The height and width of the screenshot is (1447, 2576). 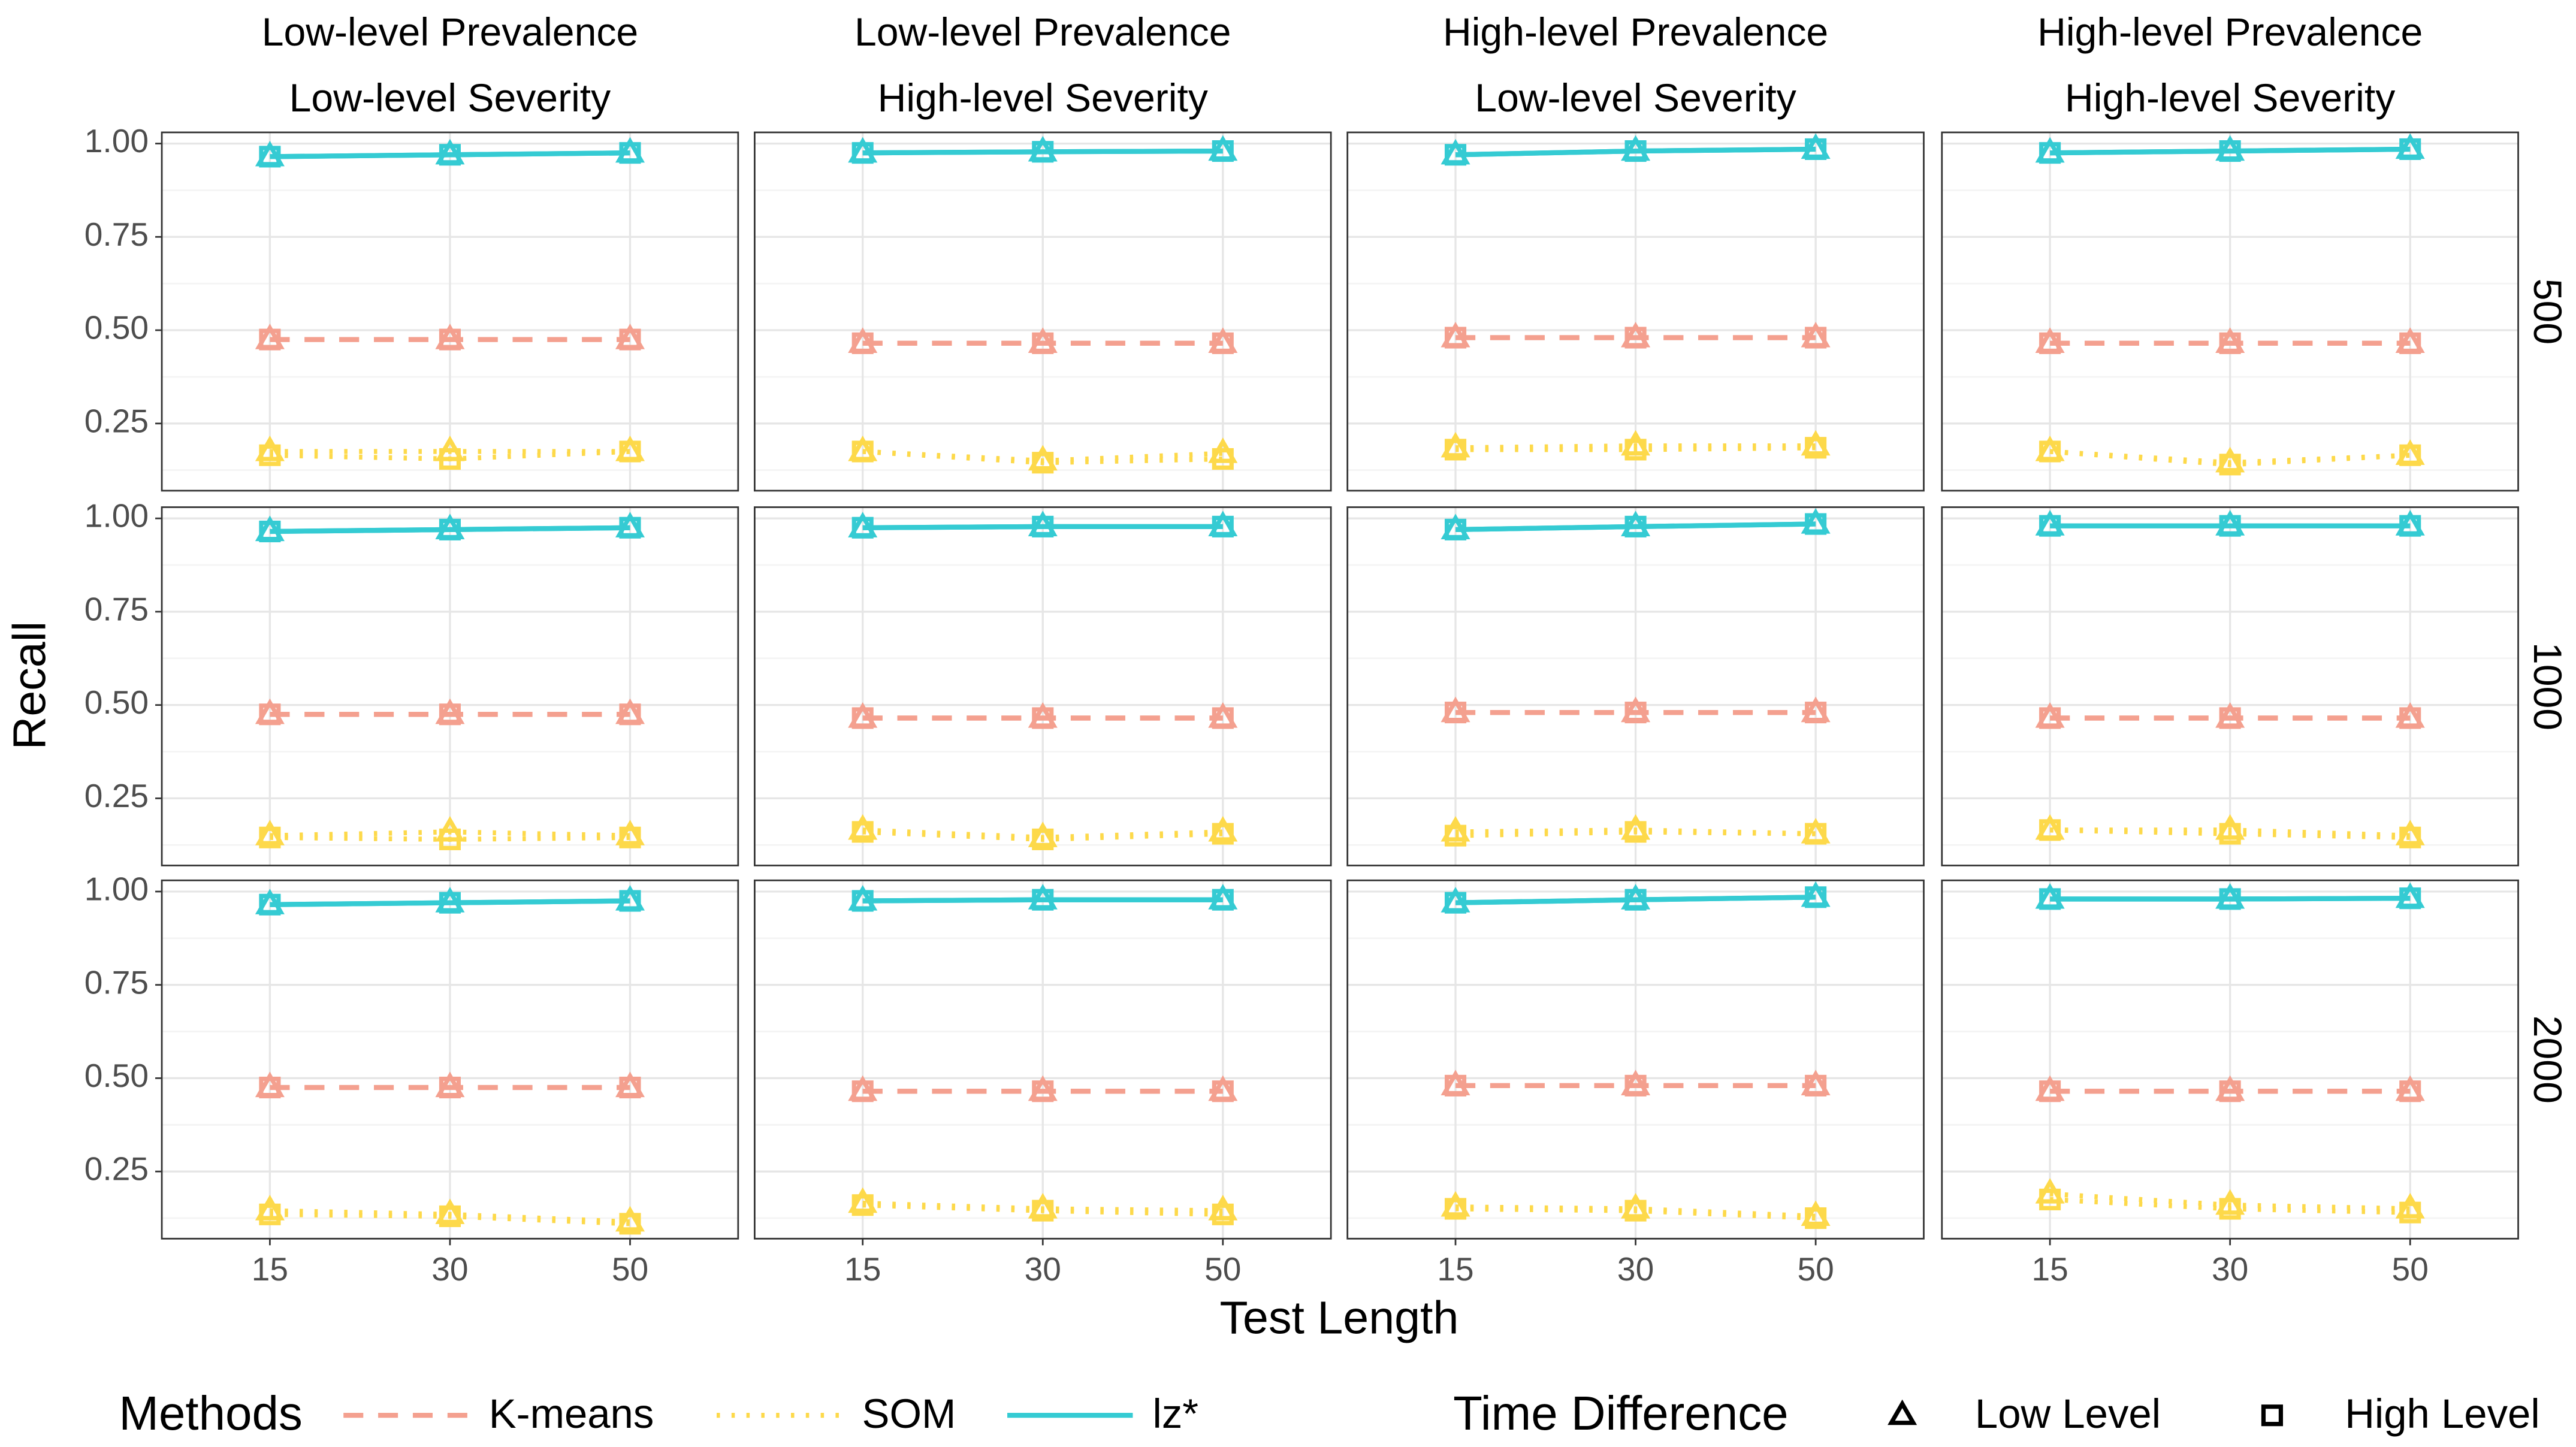 What do you see at coordinates (1636, 98) in the screenshot?
I see `column-strip-label: Low-level Severity` at bounding box center [1636, 98].